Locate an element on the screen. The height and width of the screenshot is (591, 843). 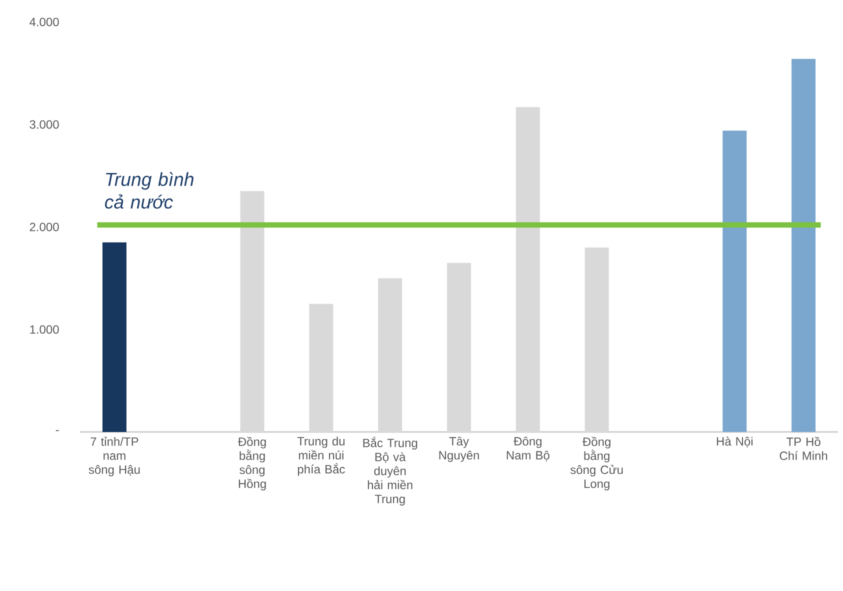
x-tick-label: Đồng bằng sông Hồng is located at coordinates (252, 463).